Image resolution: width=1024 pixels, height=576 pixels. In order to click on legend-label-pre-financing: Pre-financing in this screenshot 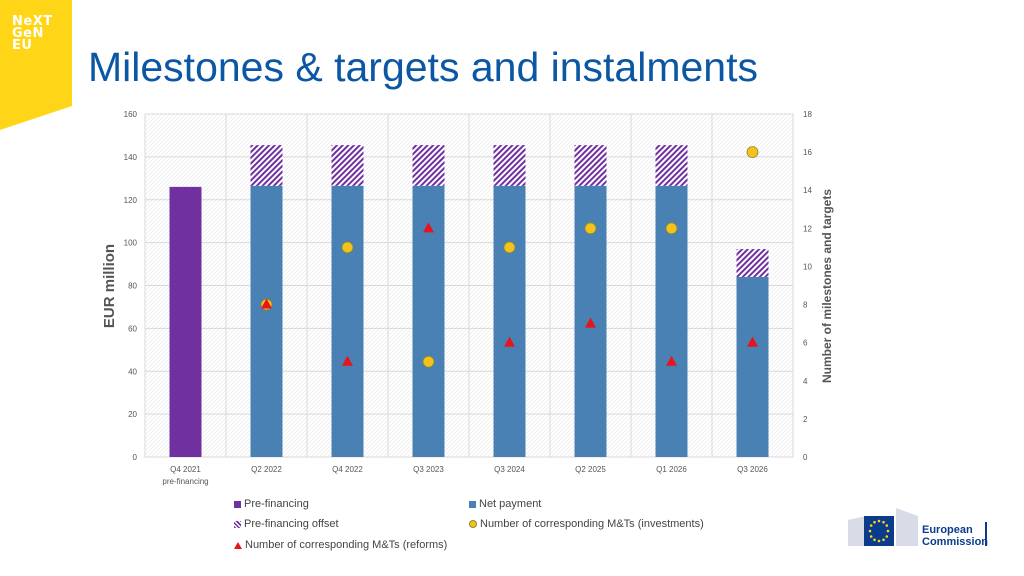, I will do `click(276, 504)`.